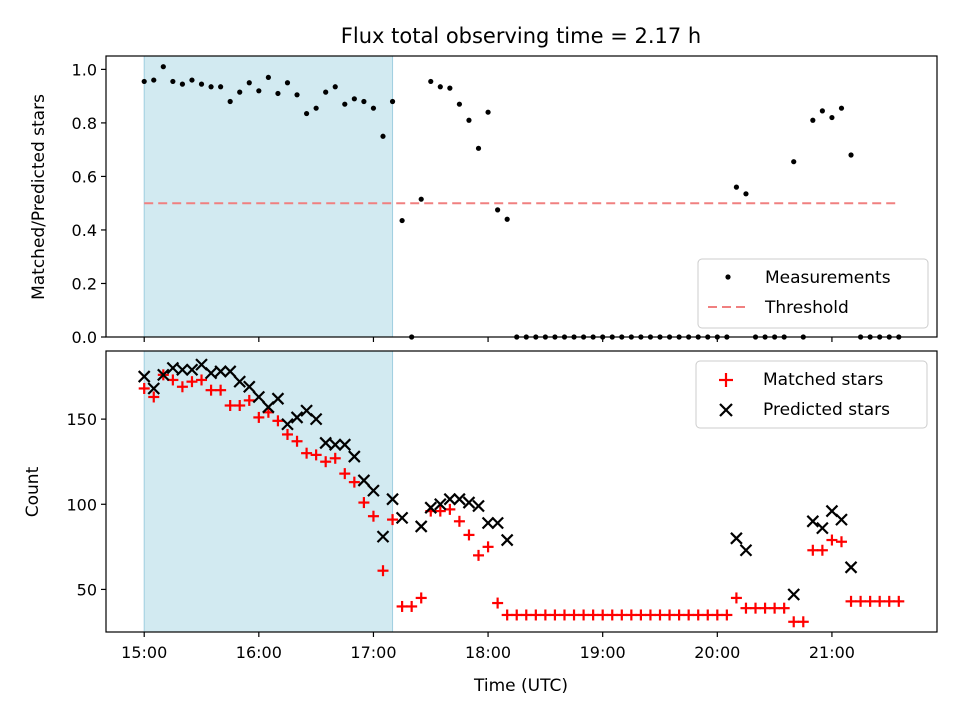 This screenshot has width=960, height=720. What do you see at coordinates (39, 197) in the screenshot?
I see `top-y-axis-label: Matched/Predicted stars` at bounding box center [39, 197].